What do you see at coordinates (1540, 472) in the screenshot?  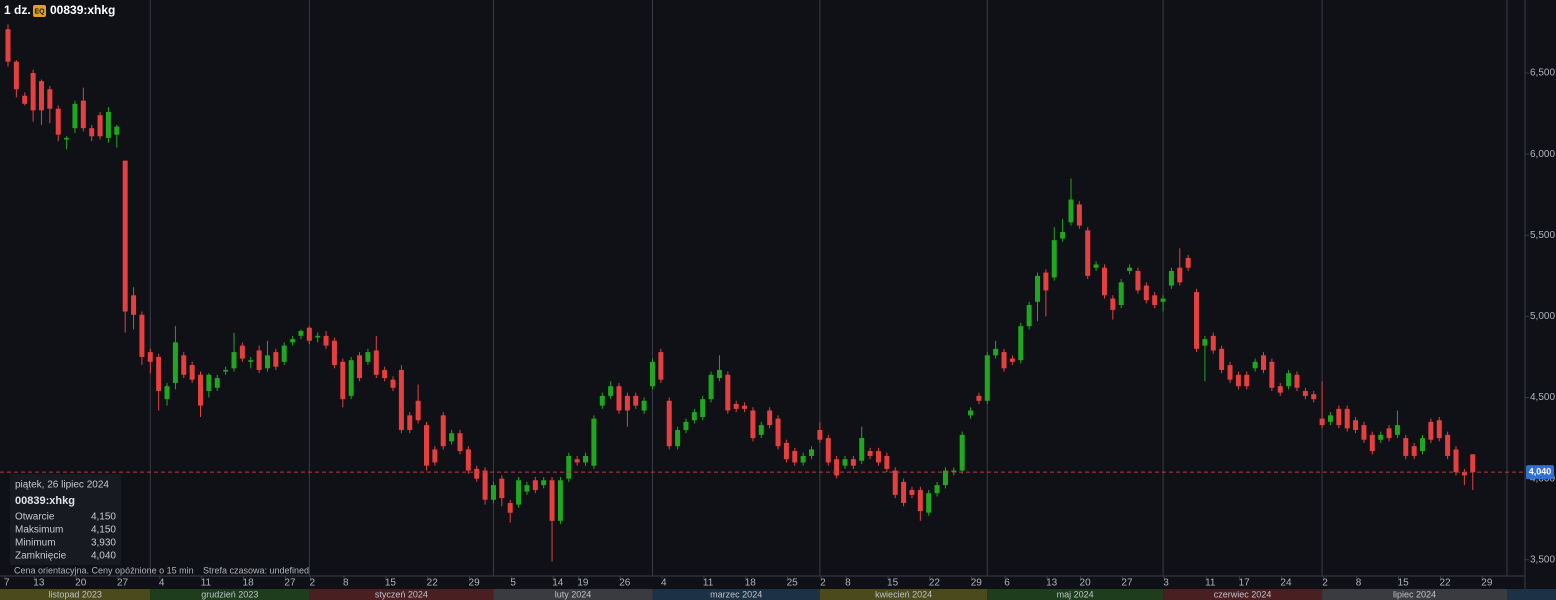 I see `last-price-label: 4,040` at bounding box center [1540, 472].